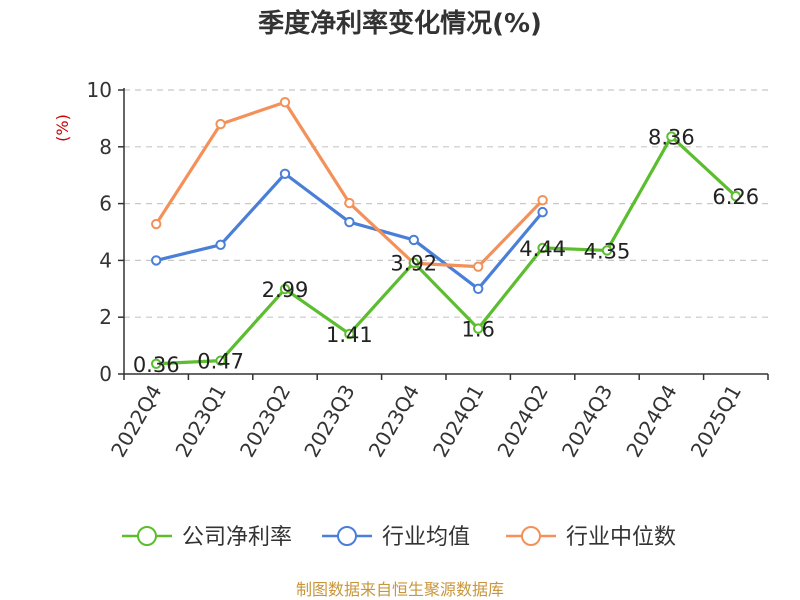 The height and width of the screenshot is (600, 800). What do you see at coordinates (136, 421) in the screenshot?
I see `x-tick-label: 2022Q4` at bounding box center [136, 421].